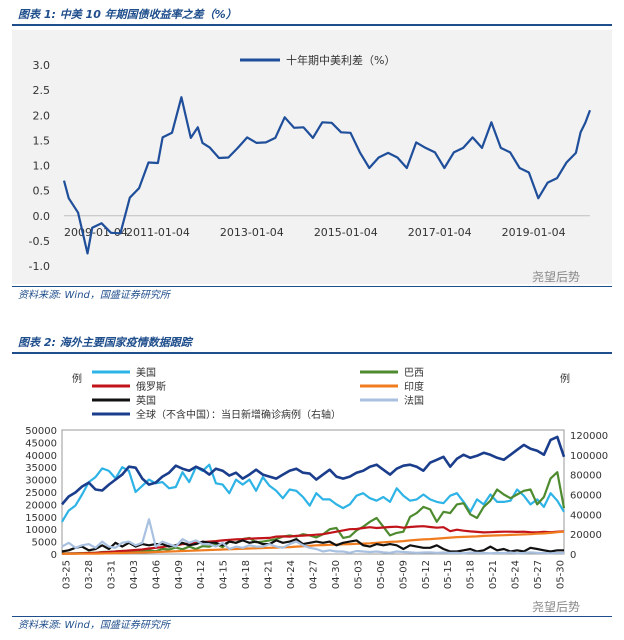  Describe the element at coordinates (573, 555) in the screenshot. I see `chart-2-ytick-right-label: 0` at that location.